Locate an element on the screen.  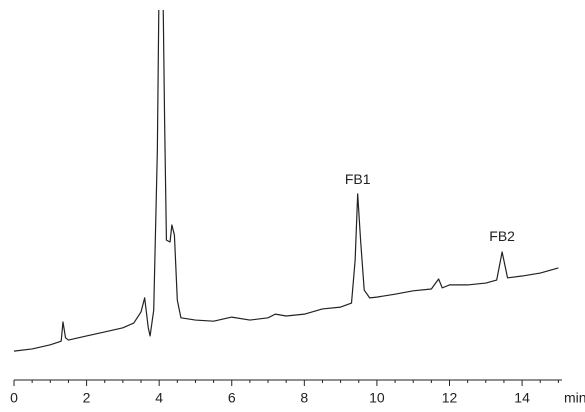
x-tick-label: 6 is located at coordinates (232, 398).